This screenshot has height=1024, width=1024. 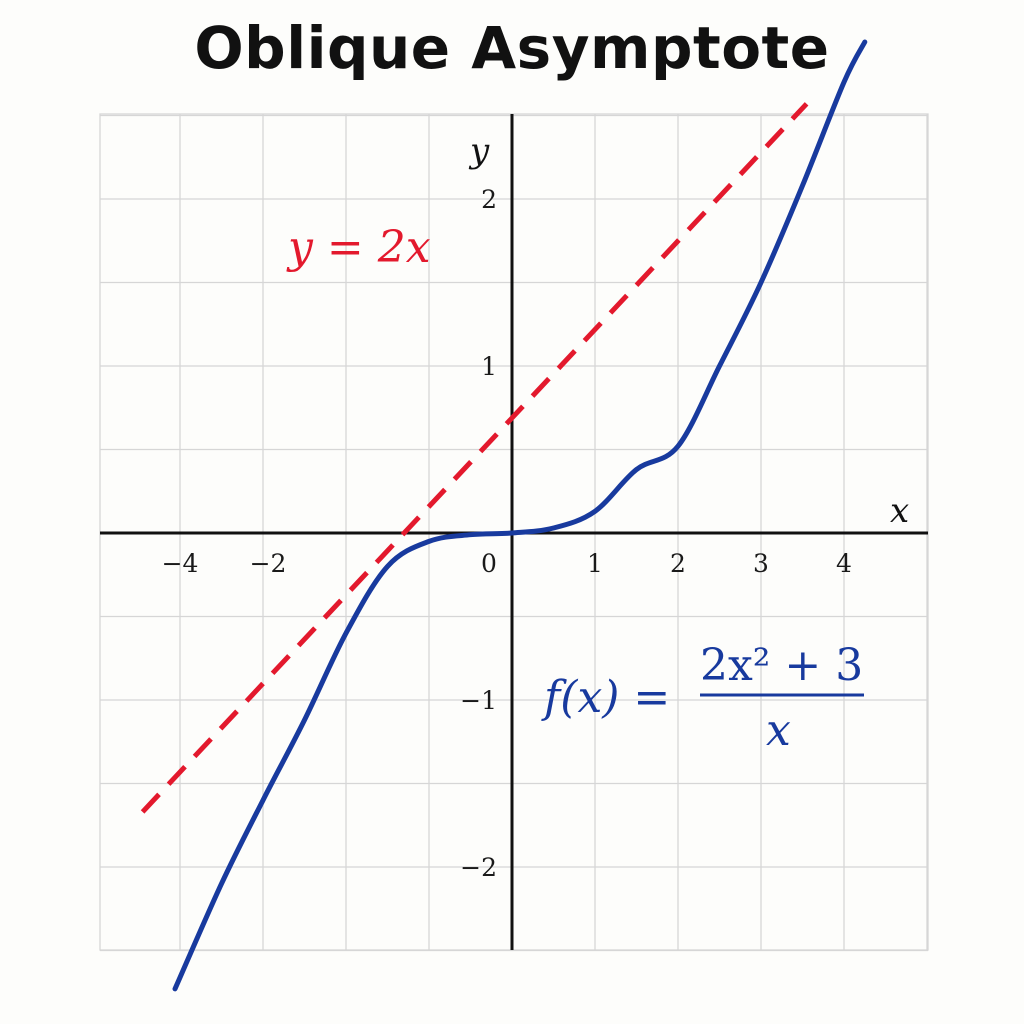 What do you see at coordinates (761, 563) in the screenshot?
I see `x-tick-label: 3` at bounding box center [761, 563].